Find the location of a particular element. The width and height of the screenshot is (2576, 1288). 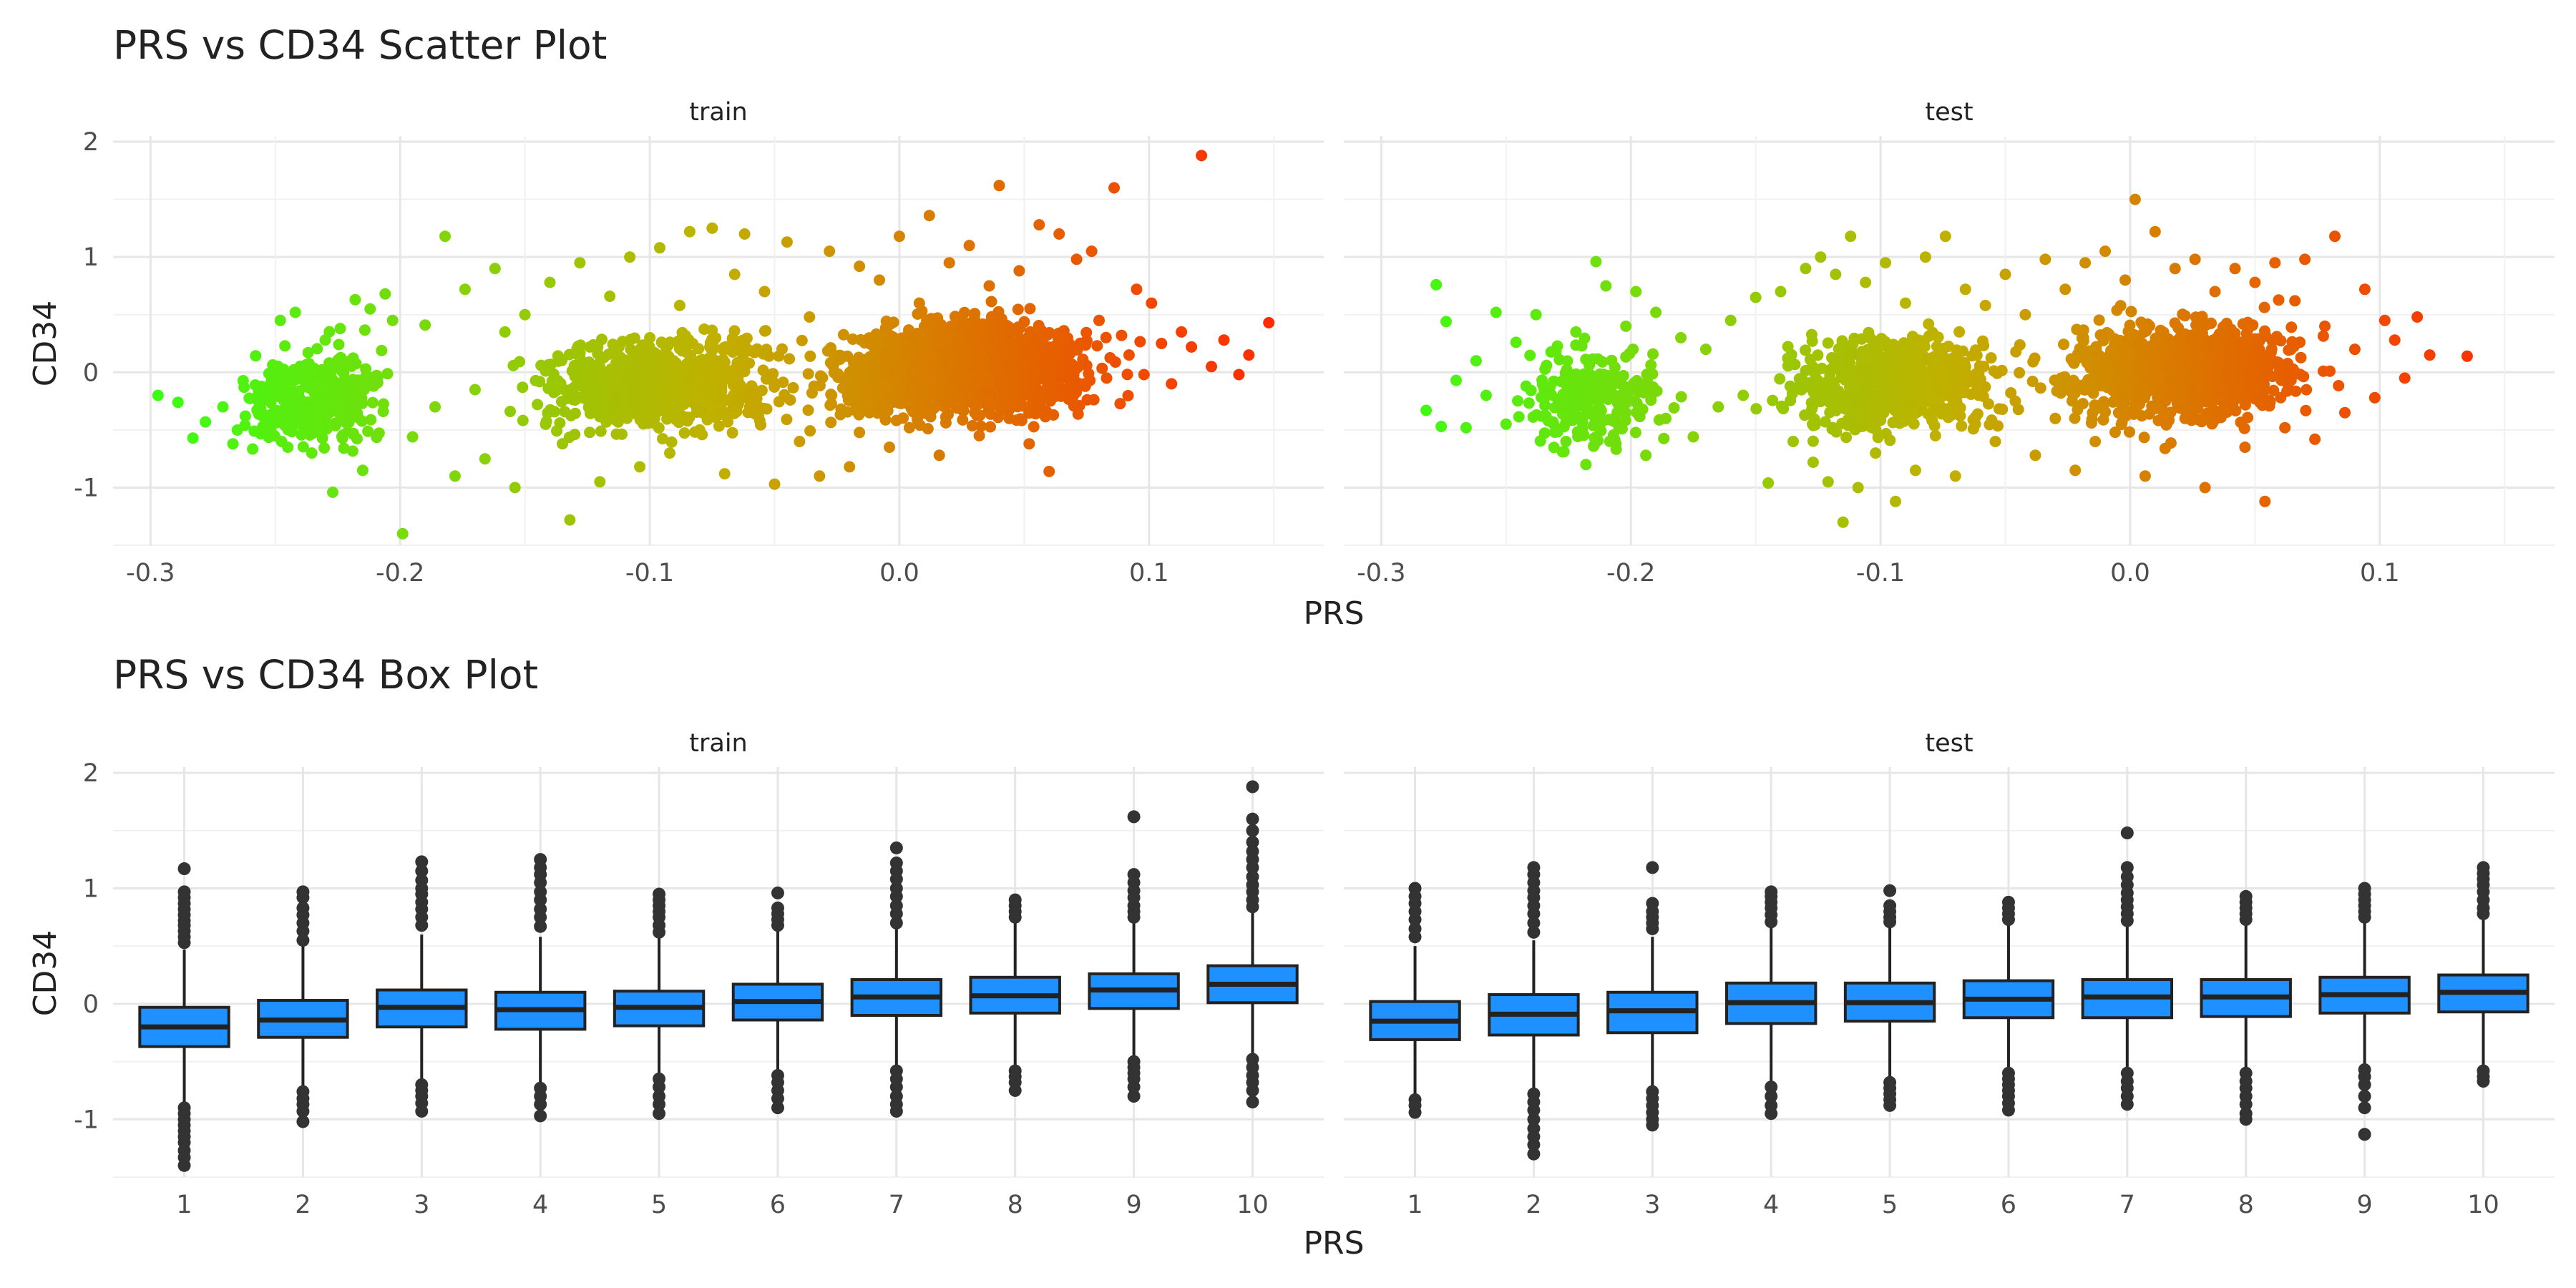

x-tick-label: 7 is located at coordinates (2127, 1205).